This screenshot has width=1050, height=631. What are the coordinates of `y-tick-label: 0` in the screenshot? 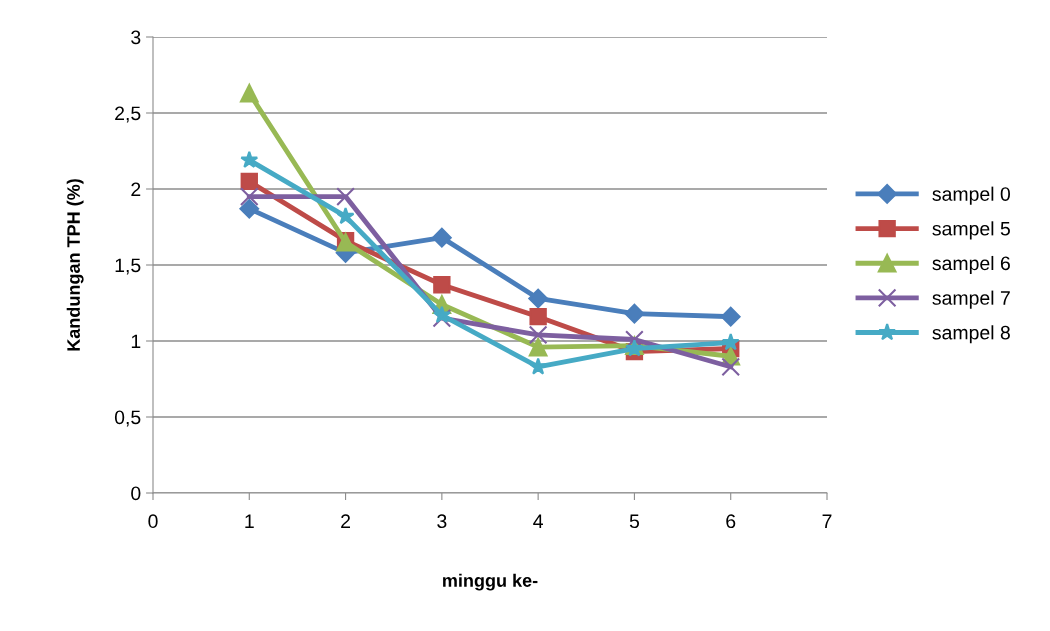 It's located at (136, 493).